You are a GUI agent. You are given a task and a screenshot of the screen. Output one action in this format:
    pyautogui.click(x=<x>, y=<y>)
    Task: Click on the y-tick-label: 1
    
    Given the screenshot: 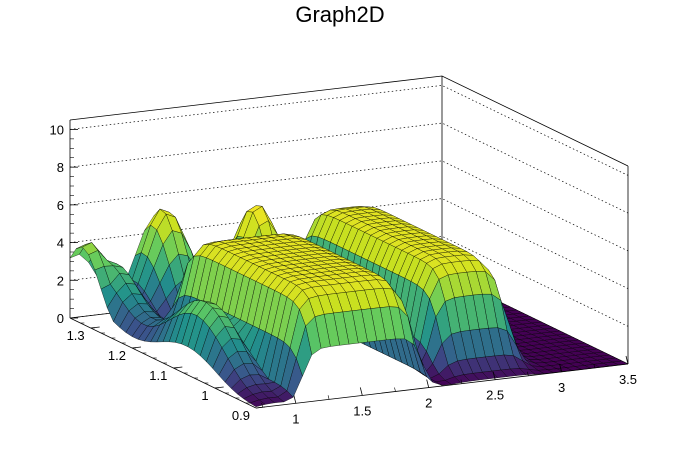 What is the action you would take?
    pyautogui.click(x=204, y=395)
    